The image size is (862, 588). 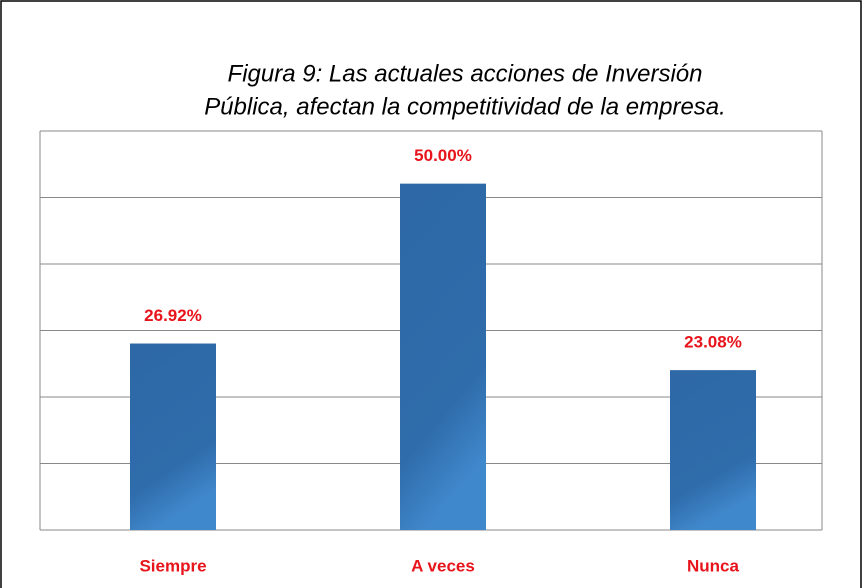 What do you see at coordinates (443, 565) in the screenshot?
I see `x-tick-label: A veces` at bounding box center [443, 565].